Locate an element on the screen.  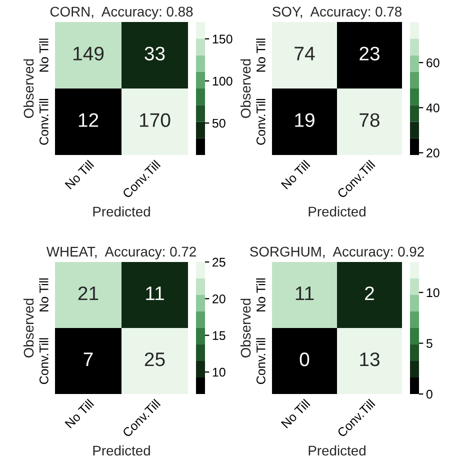
chart-title: CORN, Accuracy: 0.88 is located at coordinates (121, 13).